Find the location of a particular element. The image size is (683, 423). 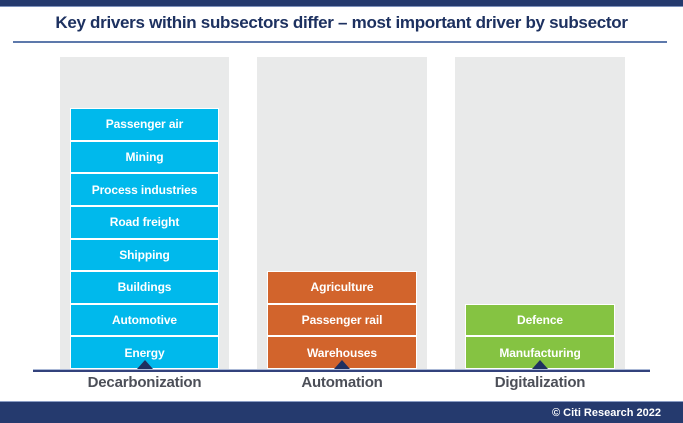

subsector-bar-label: Road freight is located at coordinates (144, 222).